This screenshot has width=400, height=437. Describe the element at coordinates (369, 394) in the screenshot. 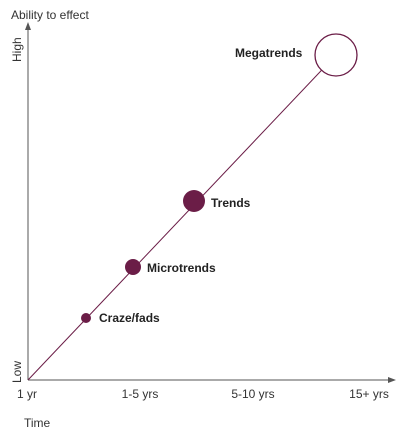

I see `x-tick-label: 15+ yrs` at that location.